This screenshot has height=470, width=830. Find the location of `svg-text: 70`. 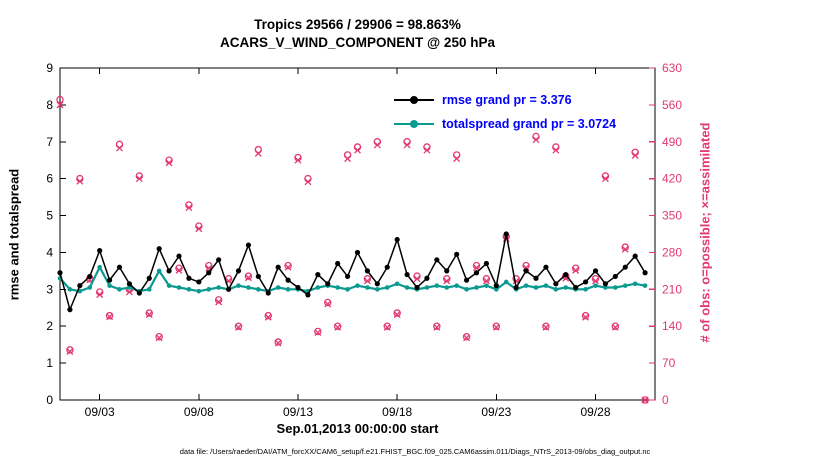

svg-text: 70 is located at coordinates (669, 363).